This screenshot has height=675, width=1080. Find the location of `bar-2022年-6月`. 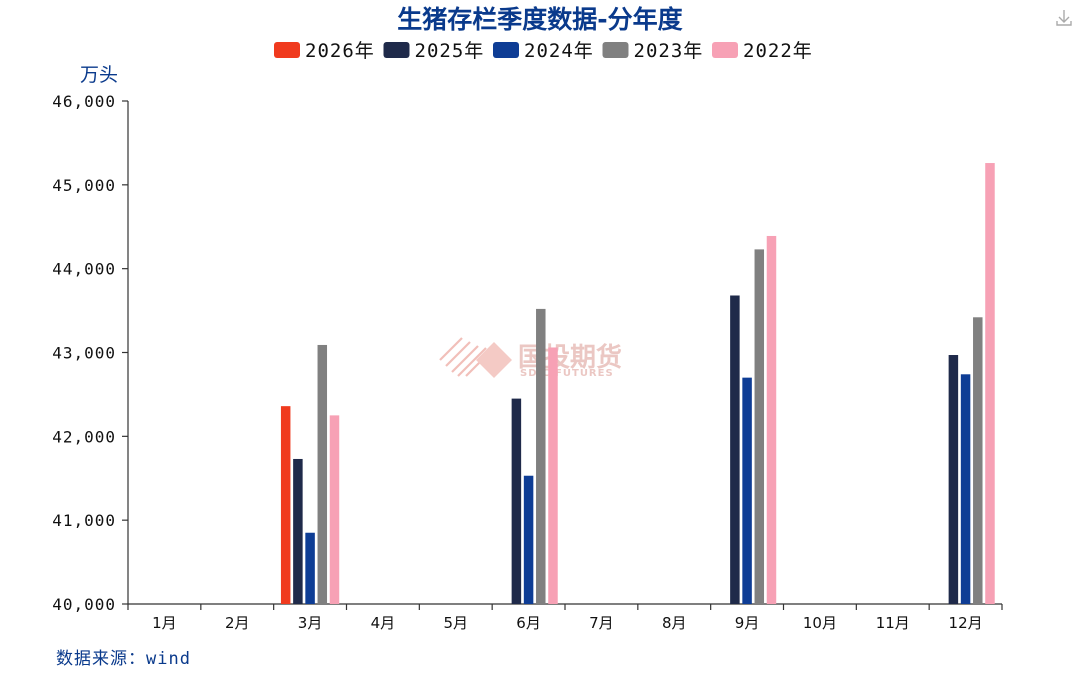

bar-2022年-6月 is located at coordinates (553, 475).